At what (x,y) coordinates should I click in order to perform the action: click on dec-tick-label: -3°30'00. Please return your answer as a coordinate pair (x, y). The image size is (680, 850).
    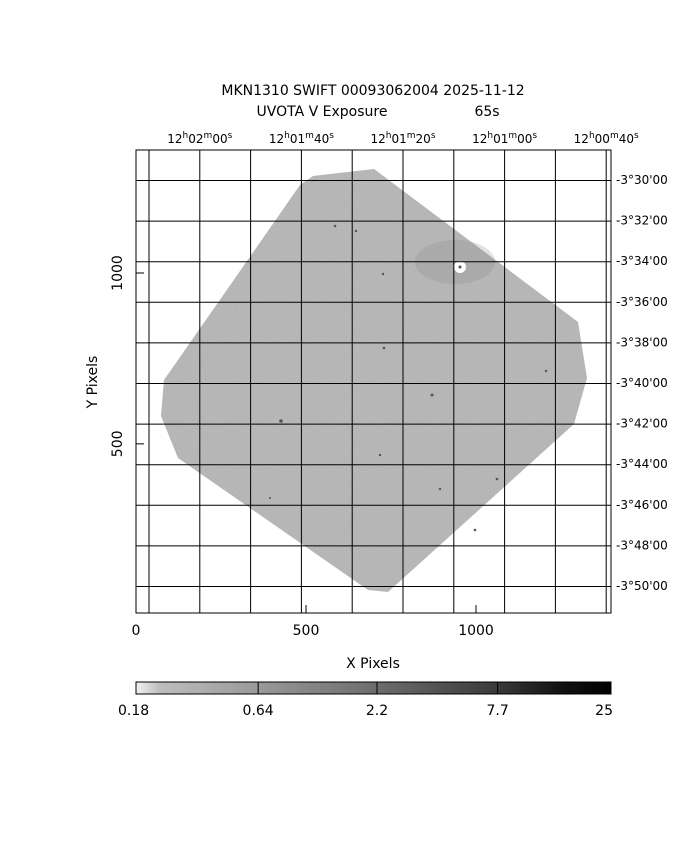
    Looking at the image, I should click on (642, 180).